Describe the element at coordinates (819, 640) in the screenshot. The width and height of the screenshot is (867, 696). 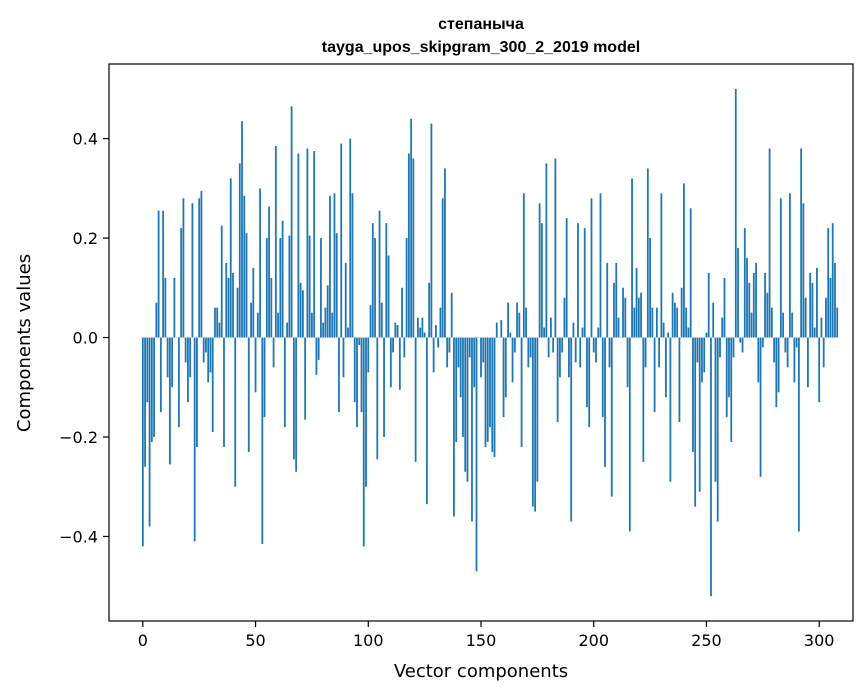
I see `x-tick-label: 300` at that location.